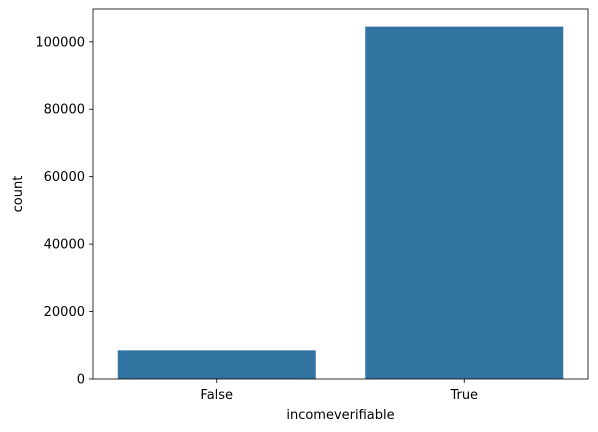 The height and width of the screenshot is (432, 598). Describe the element at coordinates (81, 380) in the screenshot. I see `y-tick-label: 0` at that location.